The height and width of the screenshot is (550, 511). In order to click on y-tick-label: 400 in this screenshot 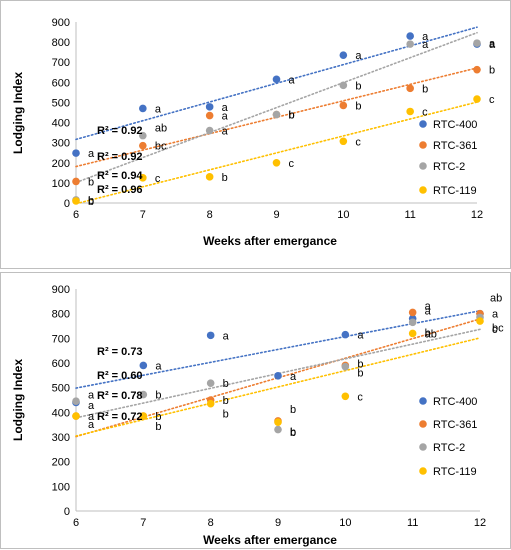, I will do `click(61, 413)`.